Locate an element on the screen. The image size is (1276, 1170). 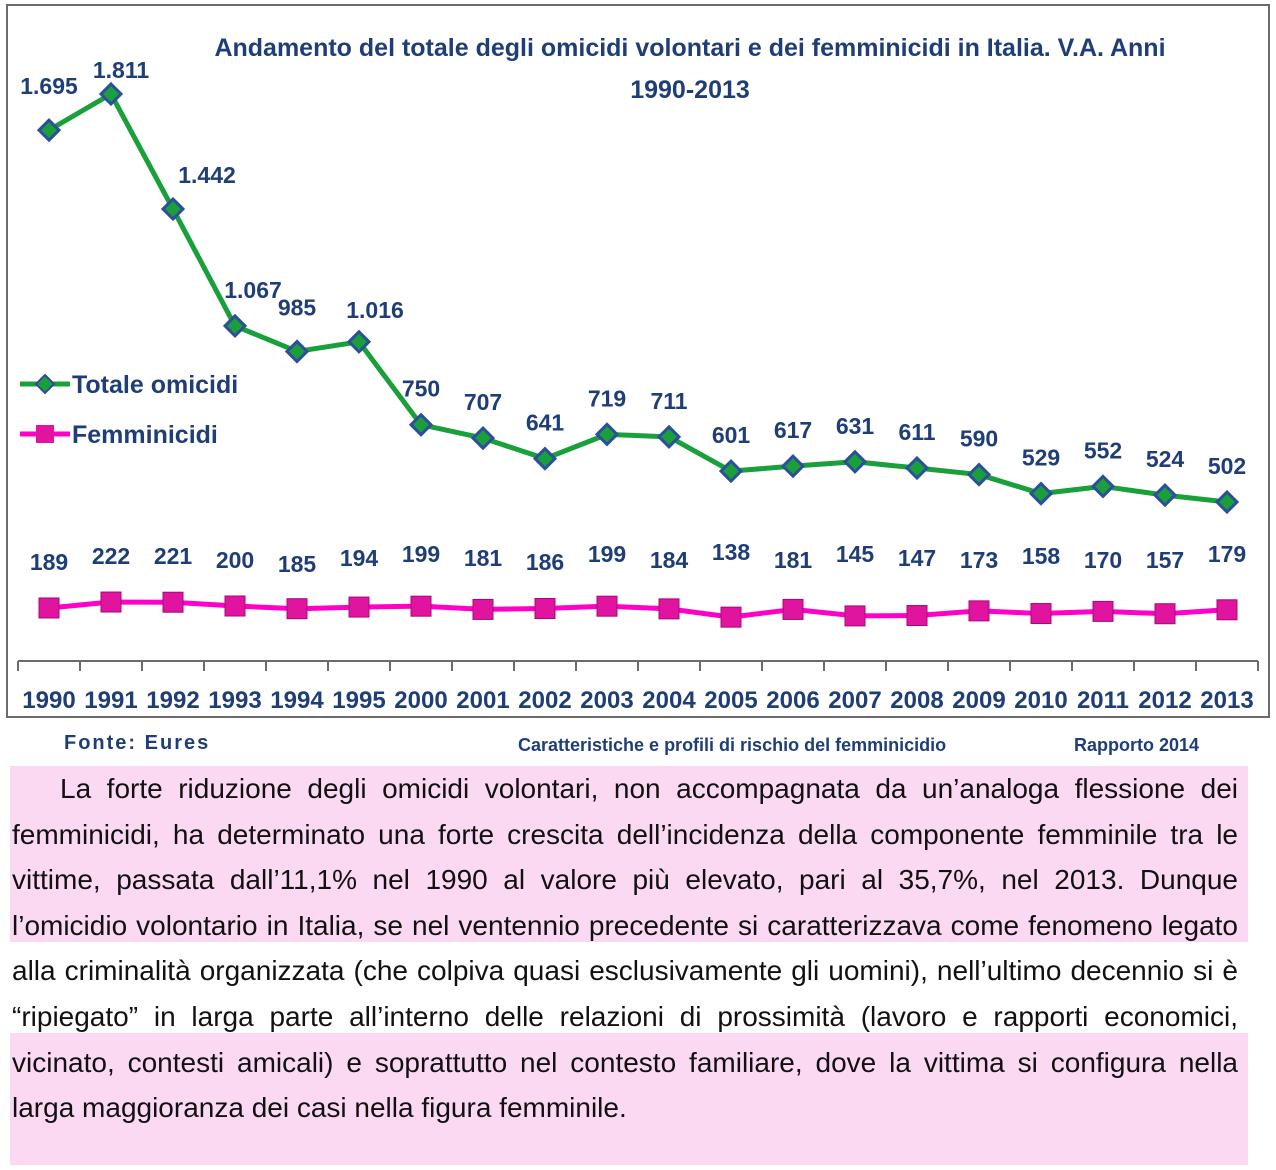
data-label: 1.442 is located at coordinates (207, 175).